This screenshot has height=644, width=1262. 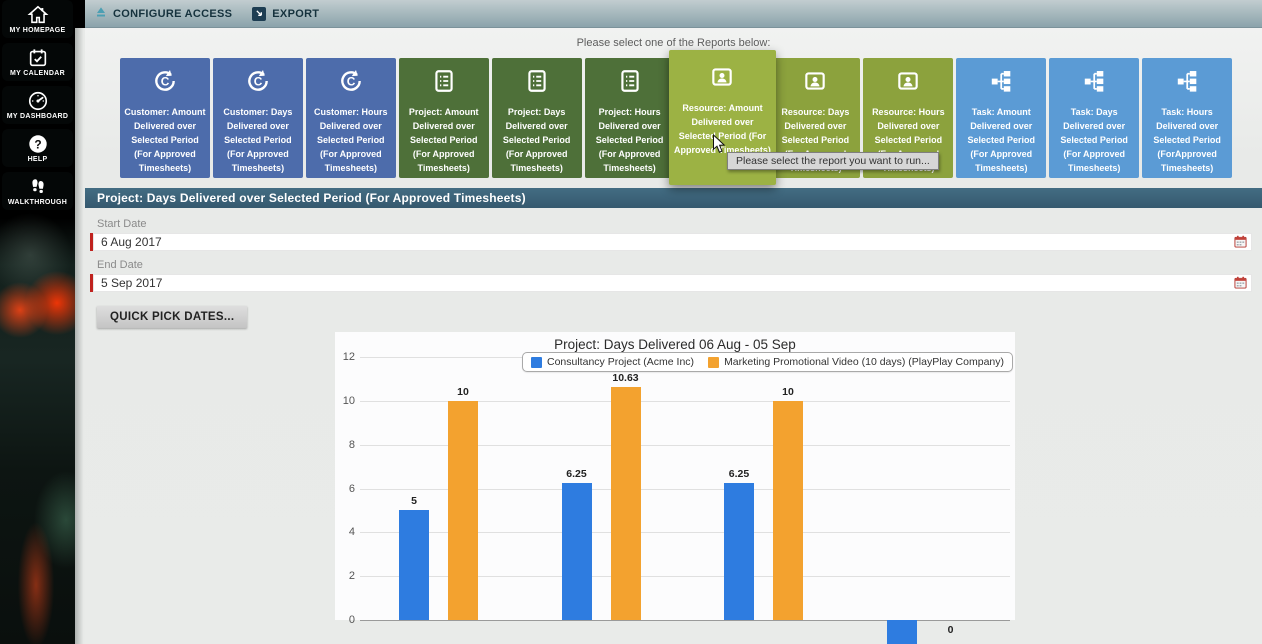 I want to click on export-arrow-icon, so click(x=259, y=13).